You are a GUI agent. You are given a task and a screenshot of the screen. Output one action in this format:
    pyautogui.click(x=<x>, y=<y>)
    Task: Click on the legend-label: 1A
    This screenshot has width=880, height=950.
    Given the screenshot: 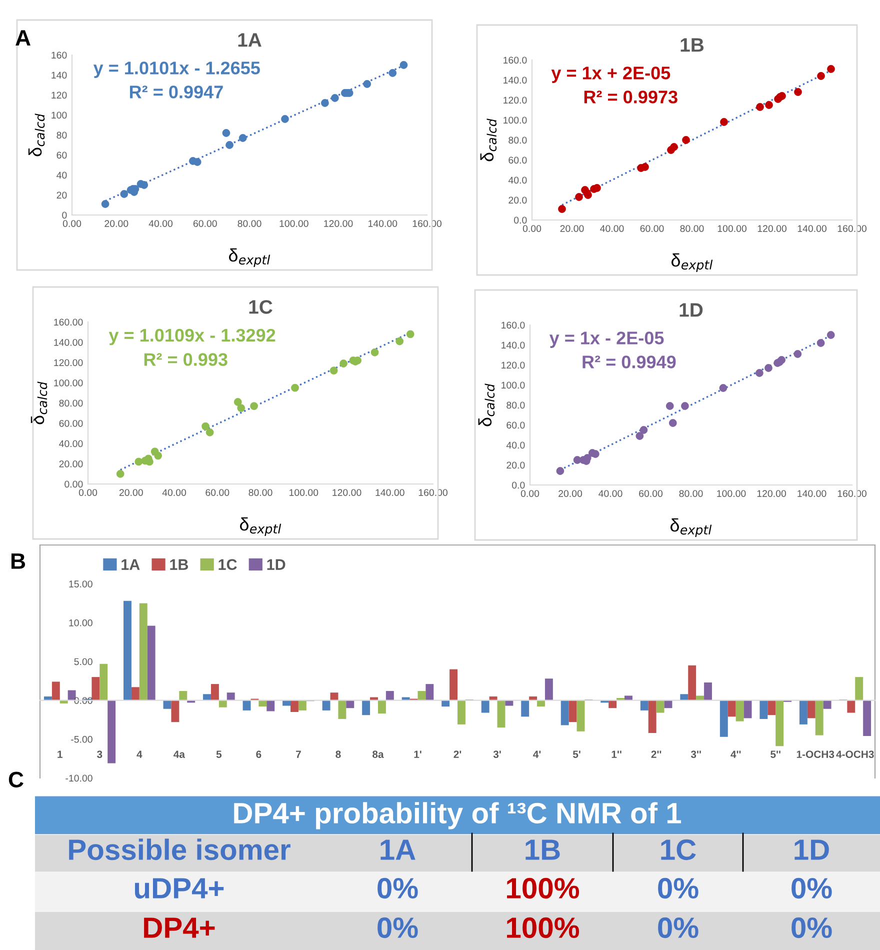 What is the action you would take?
    pyautogui.click(x=131, y=564)
    